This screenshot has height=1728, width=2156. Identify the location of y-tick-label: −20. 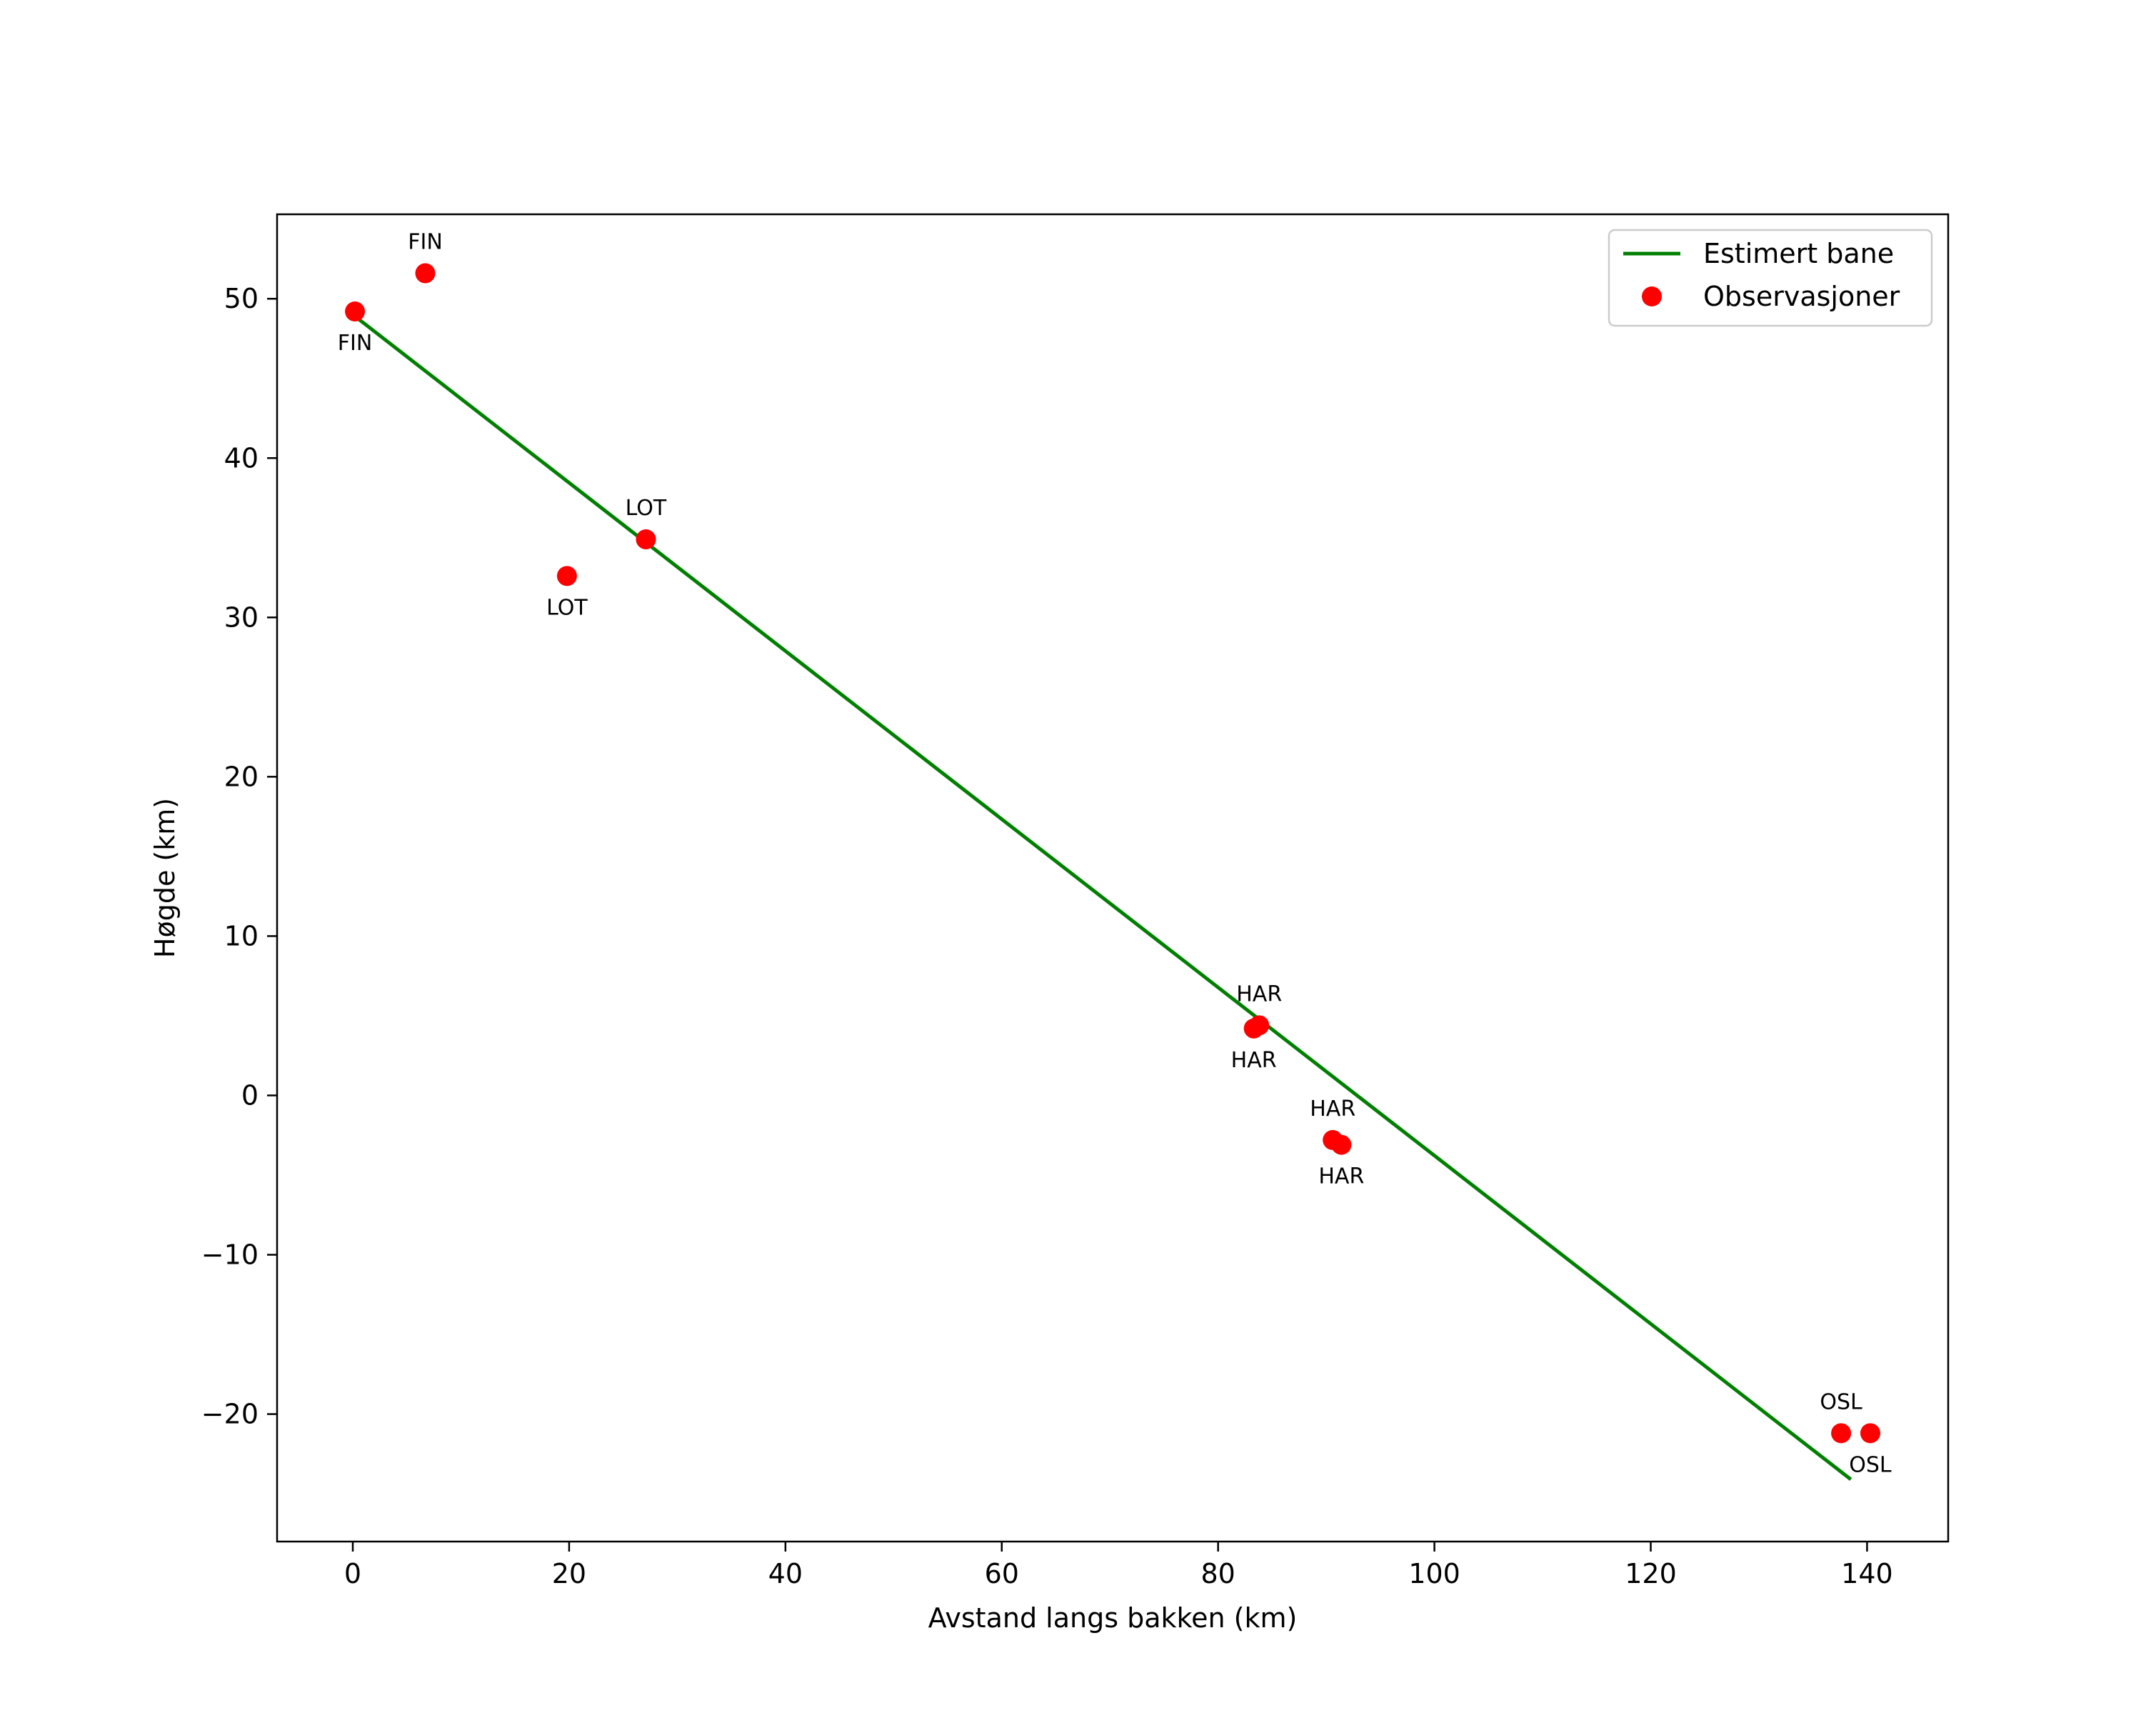
(230, 1414).